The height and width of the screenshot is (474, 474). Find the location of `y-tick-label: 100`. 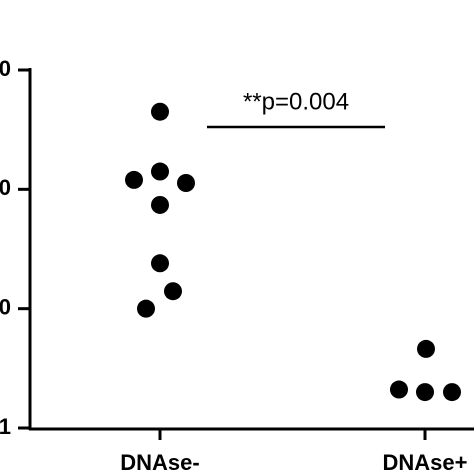

y-tick-label: 100 is located at coordinates (5, 187).